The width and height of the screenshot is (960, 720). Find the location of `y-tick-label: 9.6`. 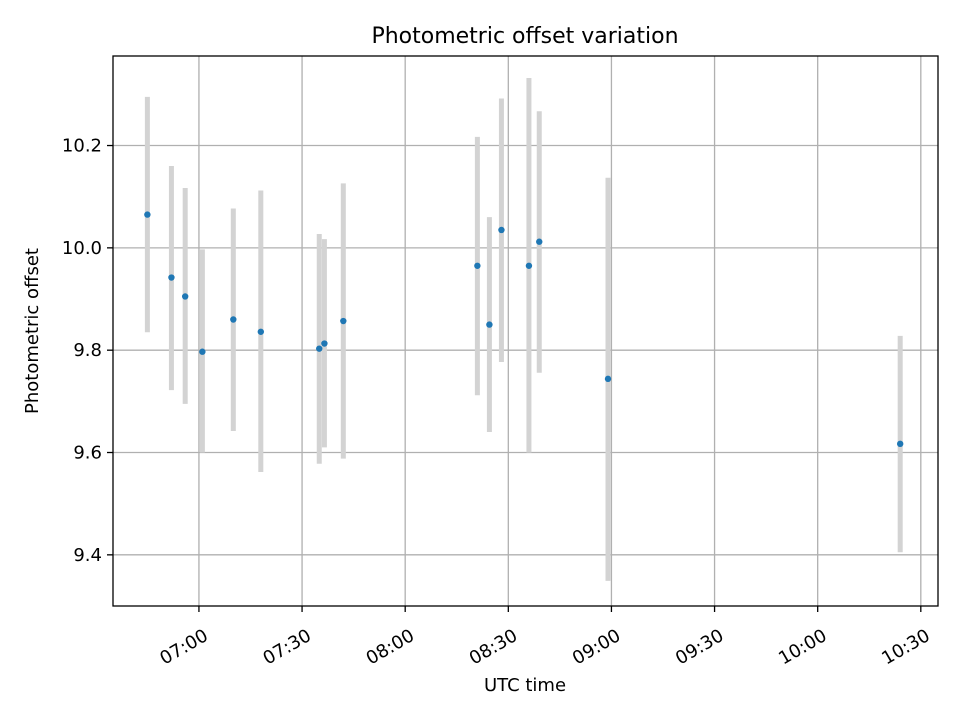

y-tick-label: 9.6 is located at coordinates (87, 453).